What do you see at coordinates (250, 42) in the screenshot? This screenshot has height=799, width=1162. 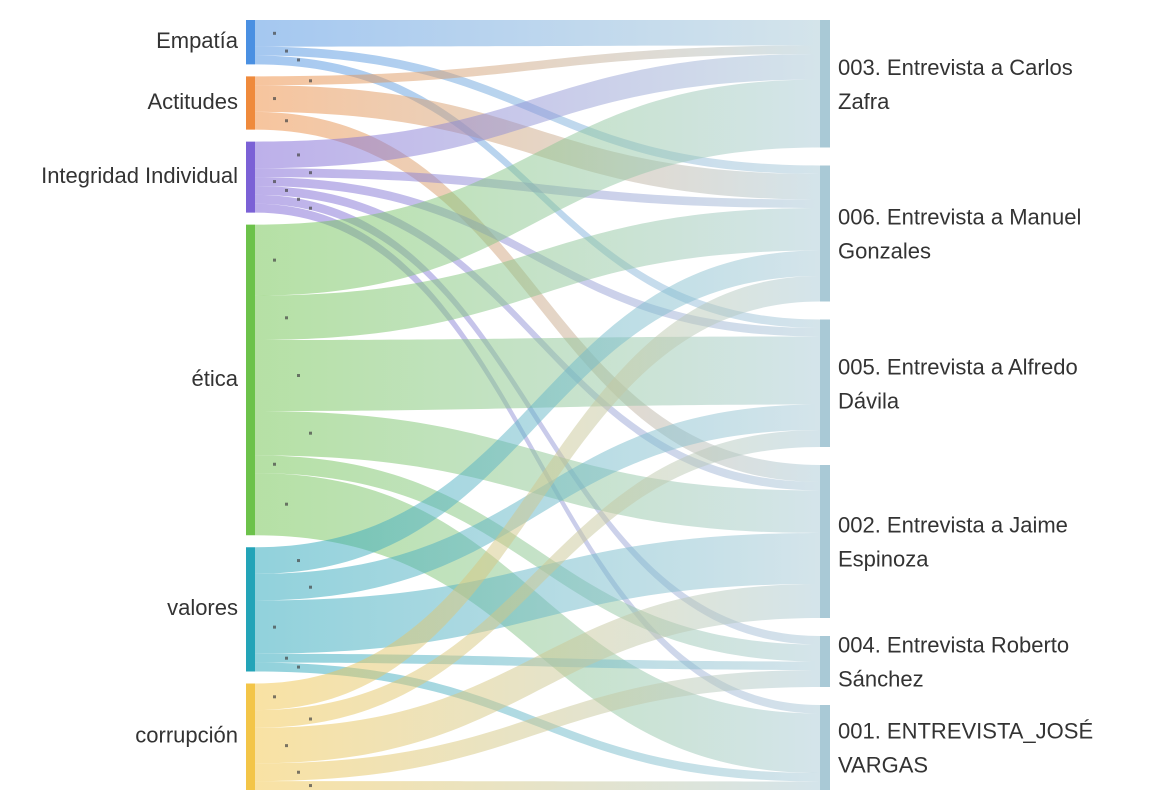 I see `source-node-empatia` at bounding box center [250, 42].